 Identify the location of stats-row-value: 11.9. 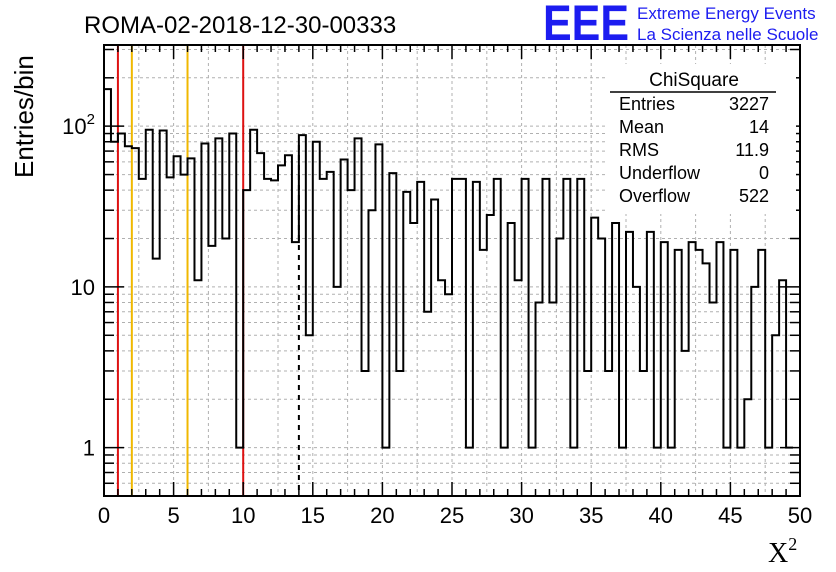
(752, 150).